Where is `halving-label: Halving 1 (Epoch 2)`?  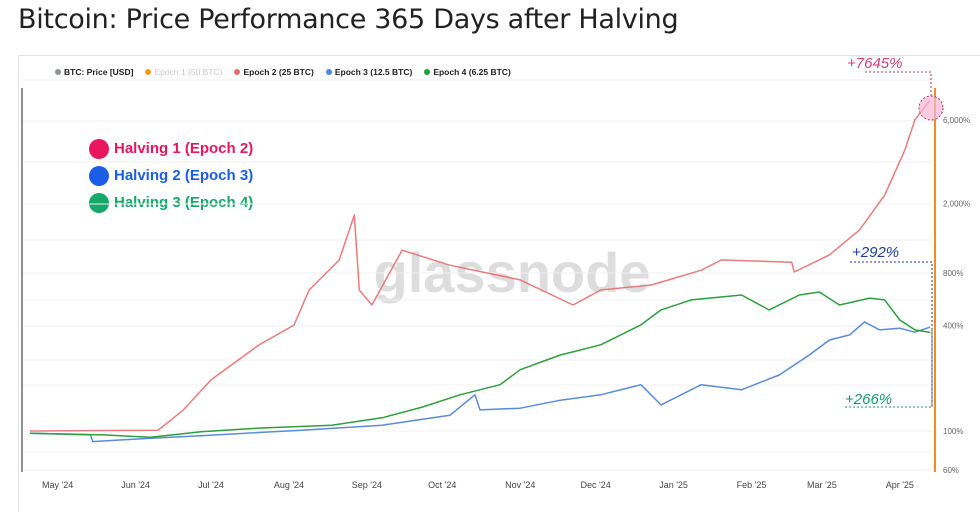
halving-label: Halving 1 (Epoch 2) is located at coordinates (184, 148).